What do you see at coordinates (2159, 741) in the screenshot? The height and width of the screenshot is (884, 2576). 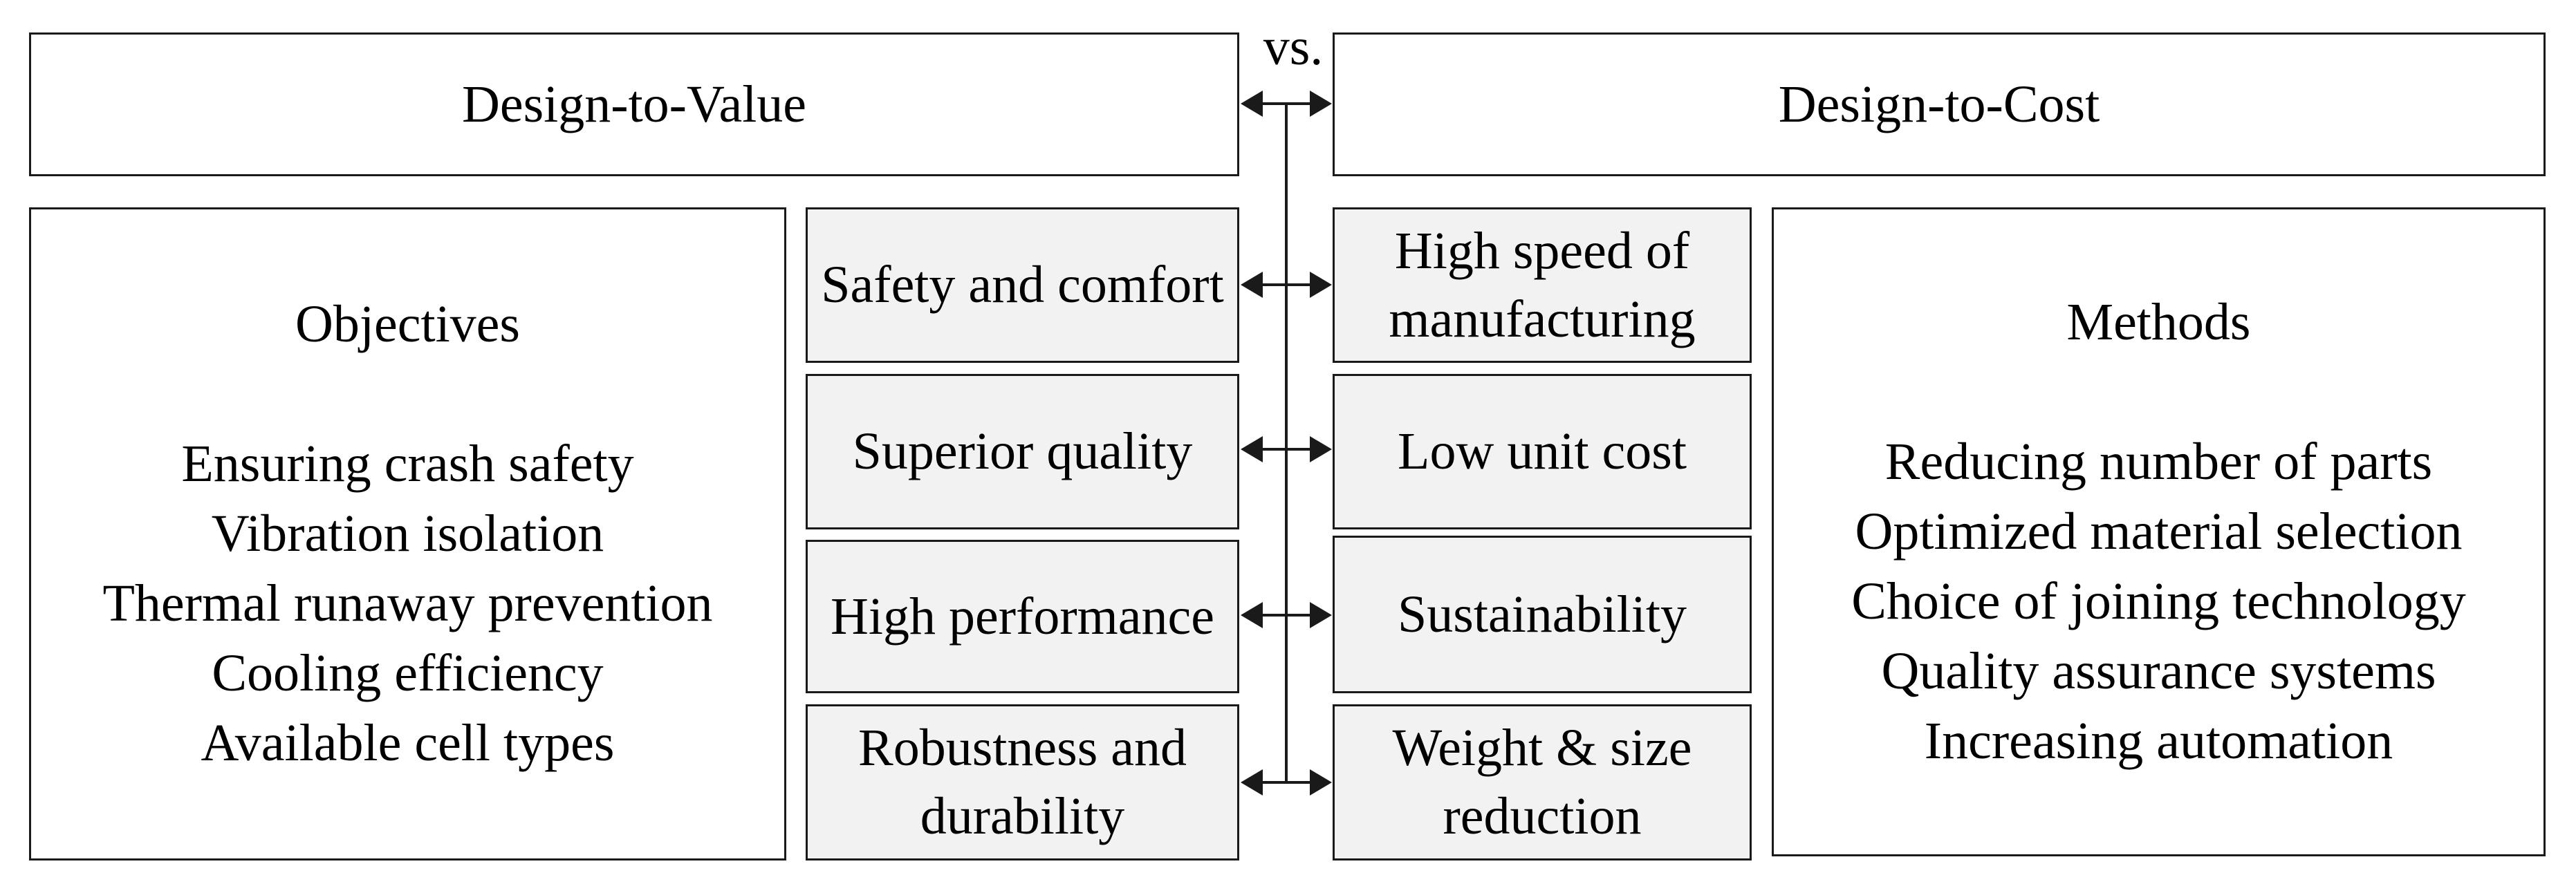 I see `method-item: Increasing automation` at bounding box center [2159, 741].